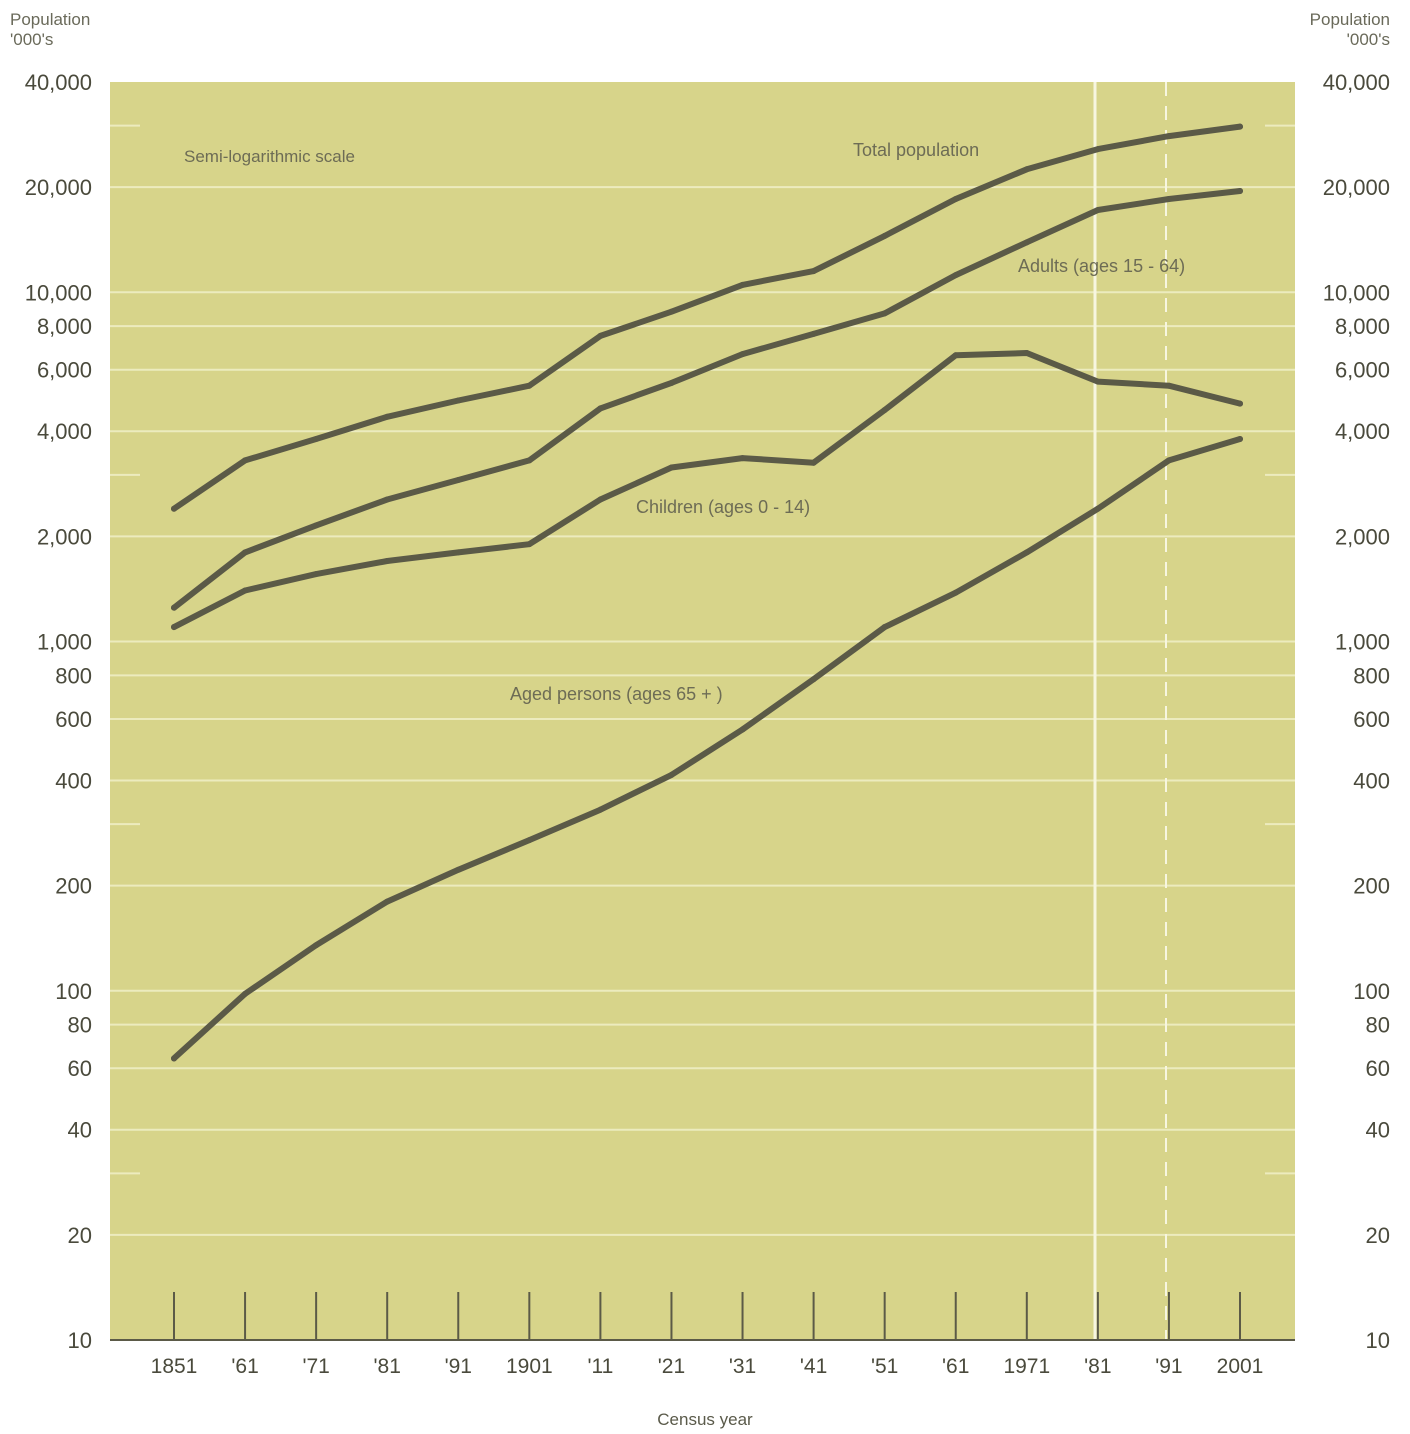 The height and width of the screenshot is (1434, 1410). What do you see at coordinates (1362, 642) in the screenshot?
I see `y-tick-label-right: 1,000` at bounding box center [1362, 642].